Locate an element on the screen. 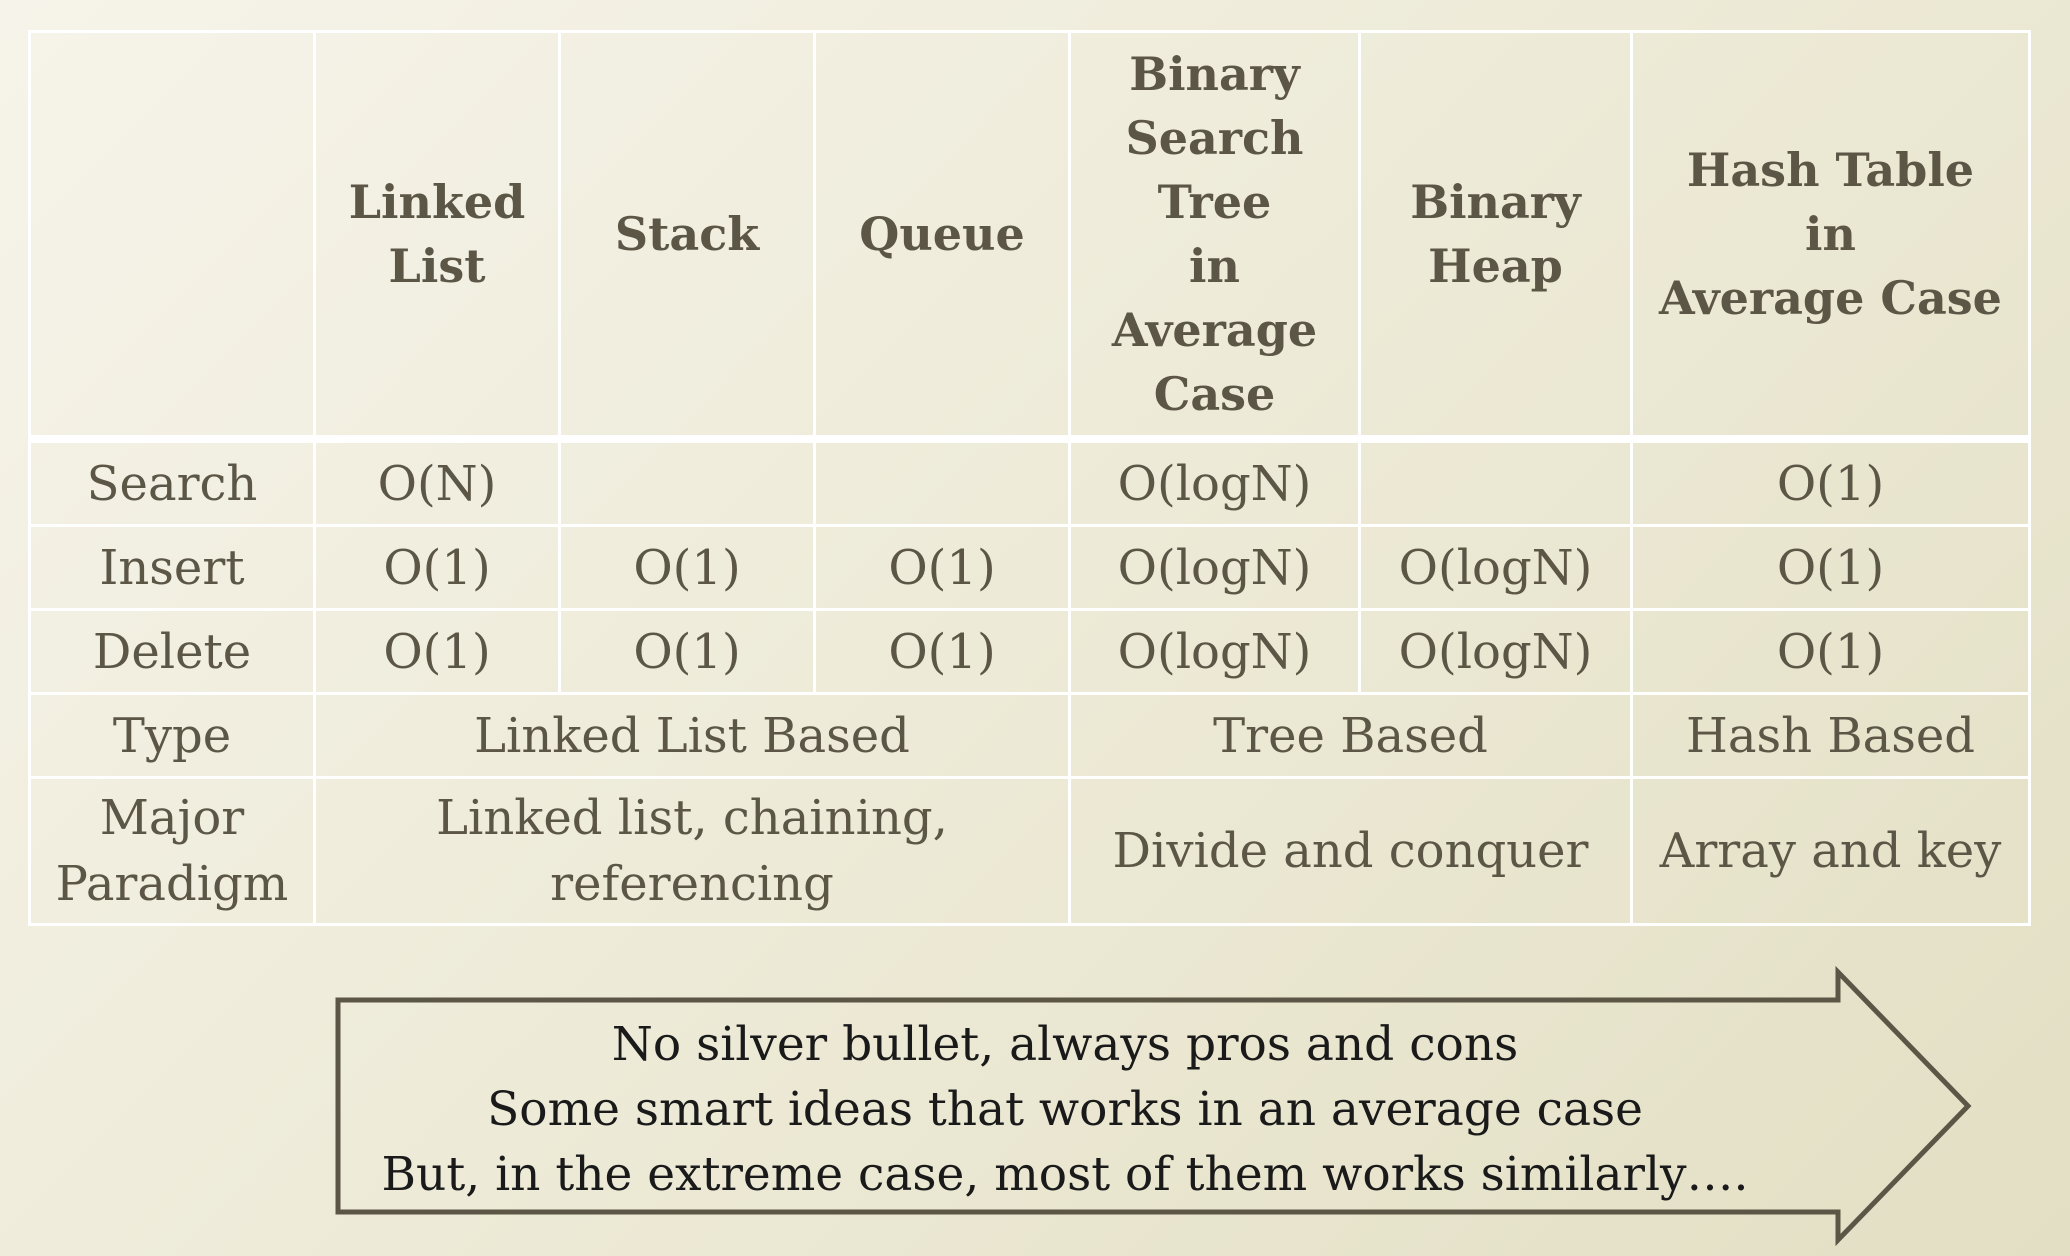 This screenshot has height=1256, width=2070. column-header-linked-list: Linked List is located at coordinates (437, 236).